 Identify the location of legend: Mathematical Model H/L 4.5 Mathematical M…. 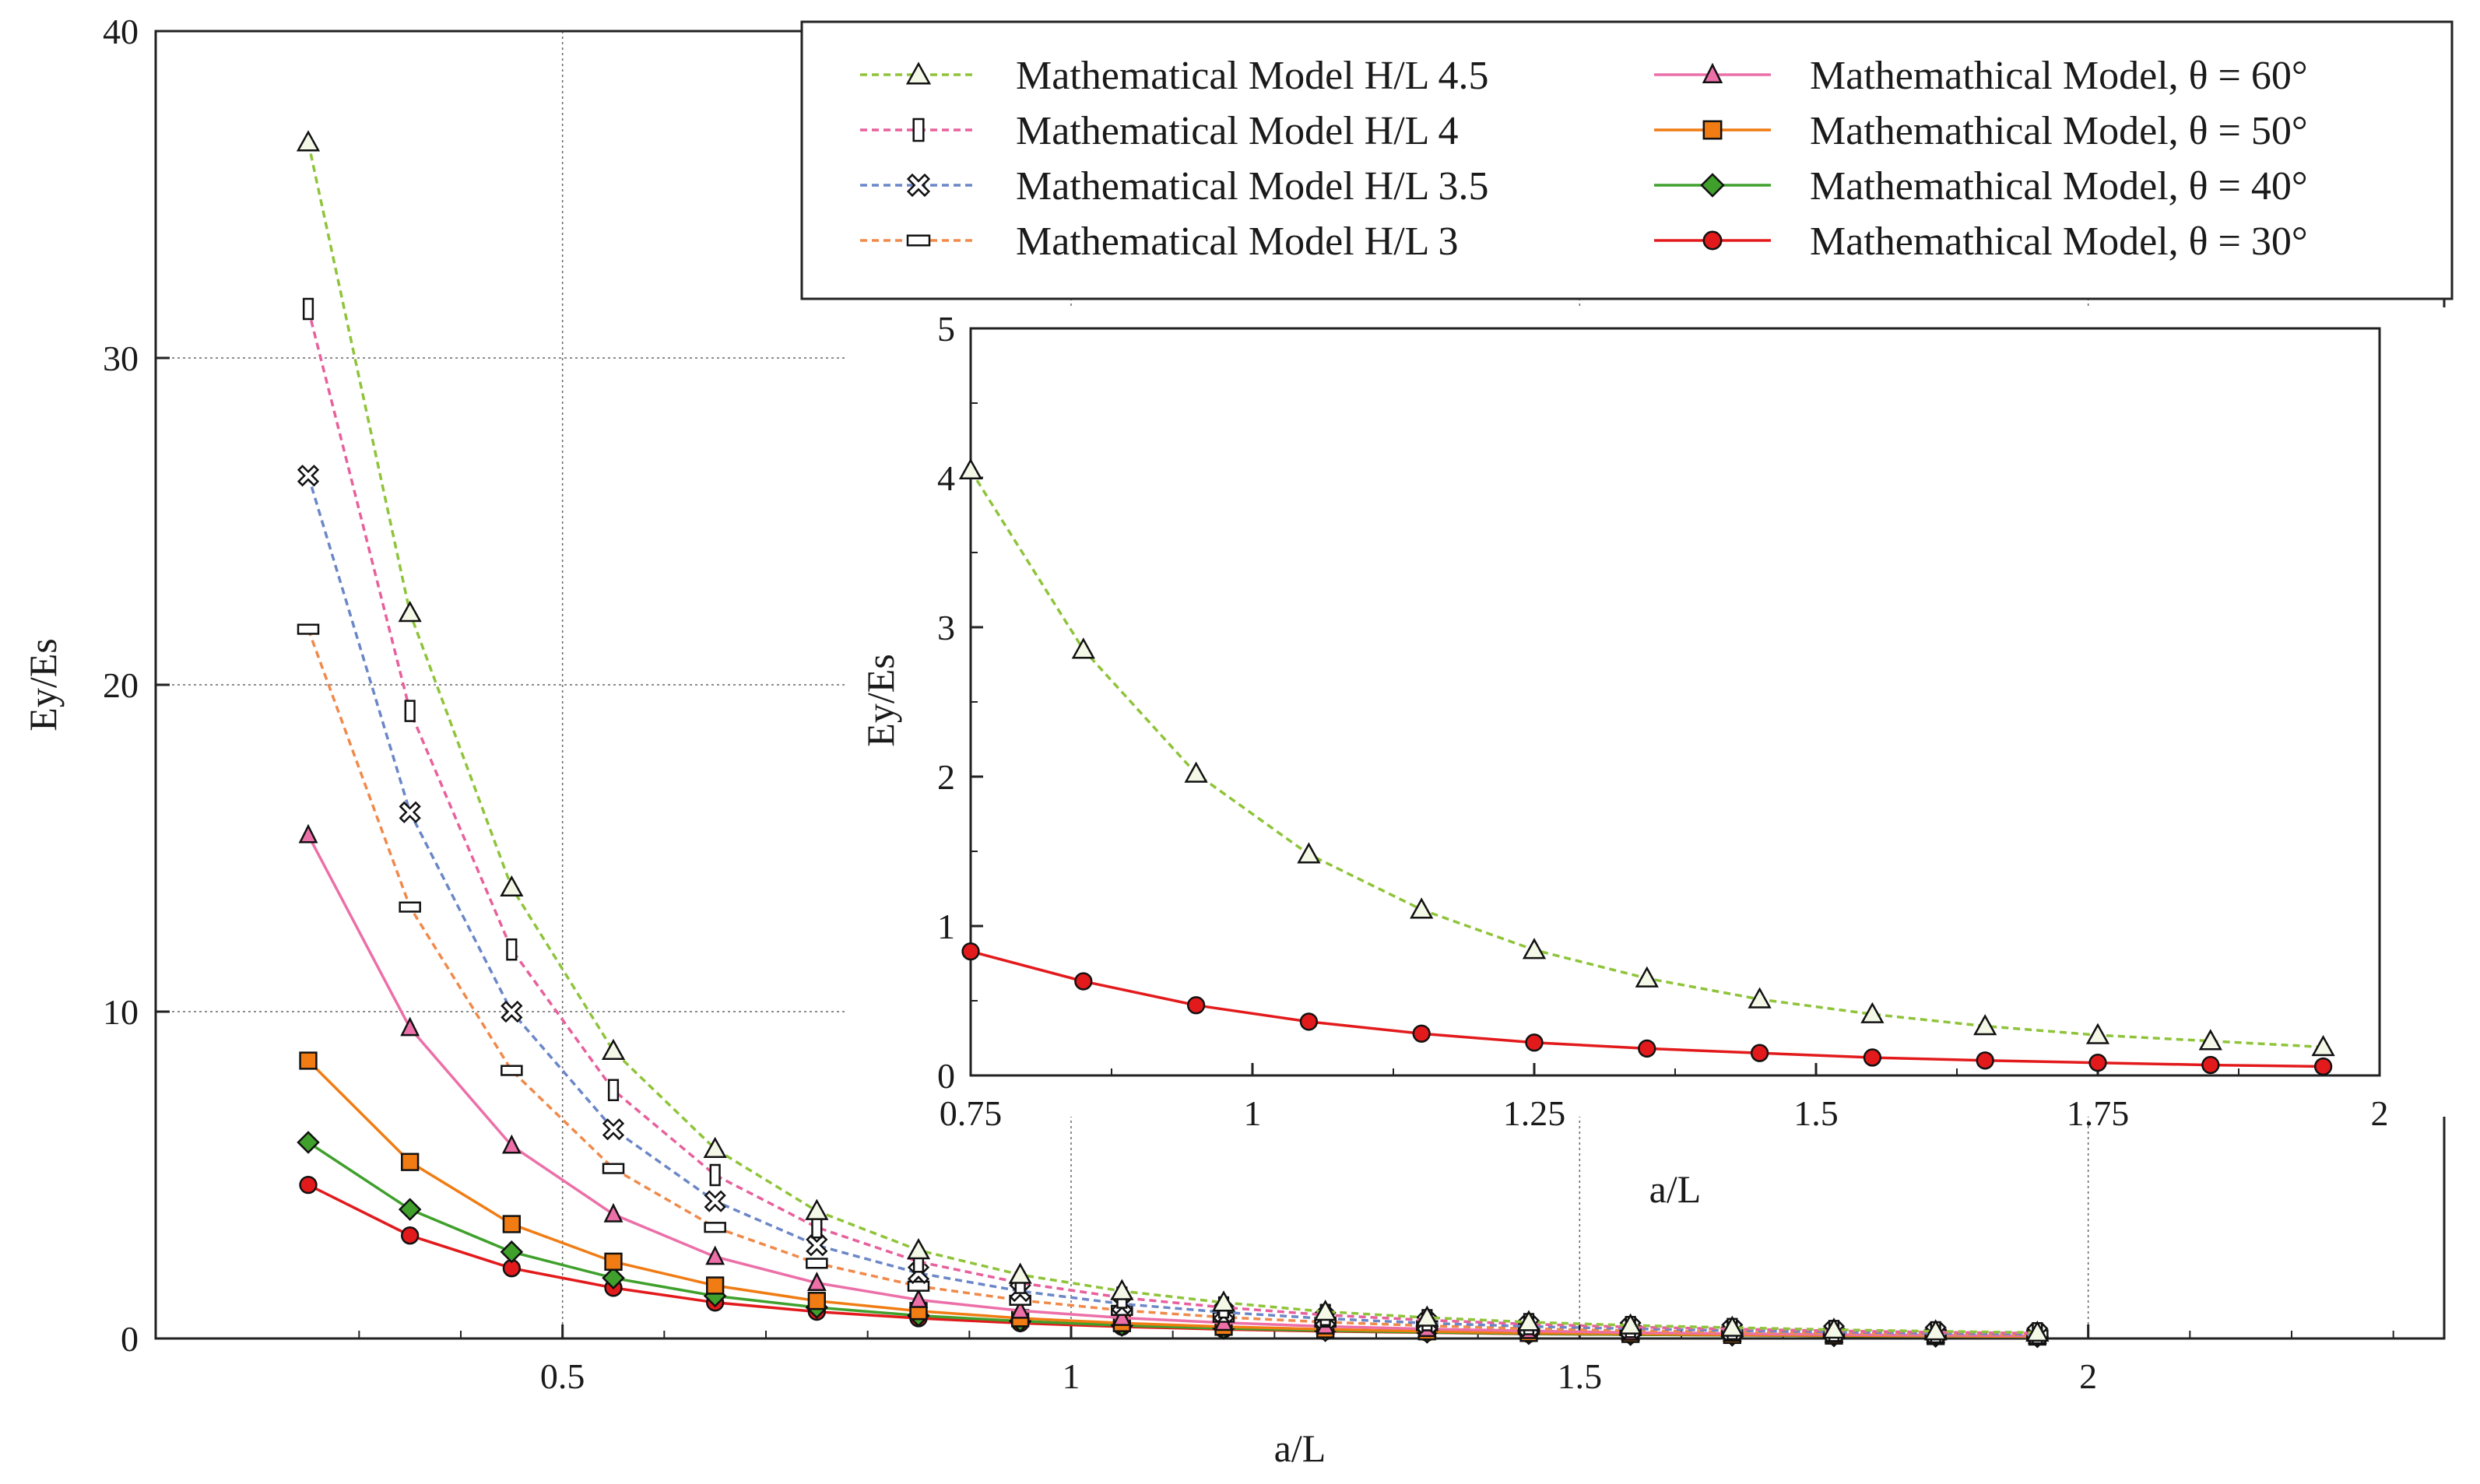
(1584, 159).